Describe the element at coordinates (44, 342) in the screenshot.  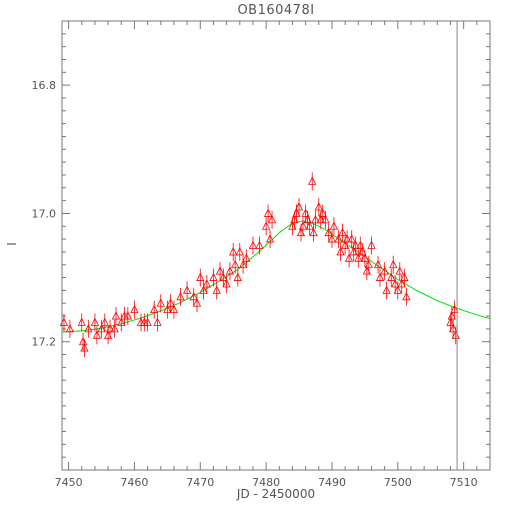
I see `y-tick-label: 17.2` at that location.